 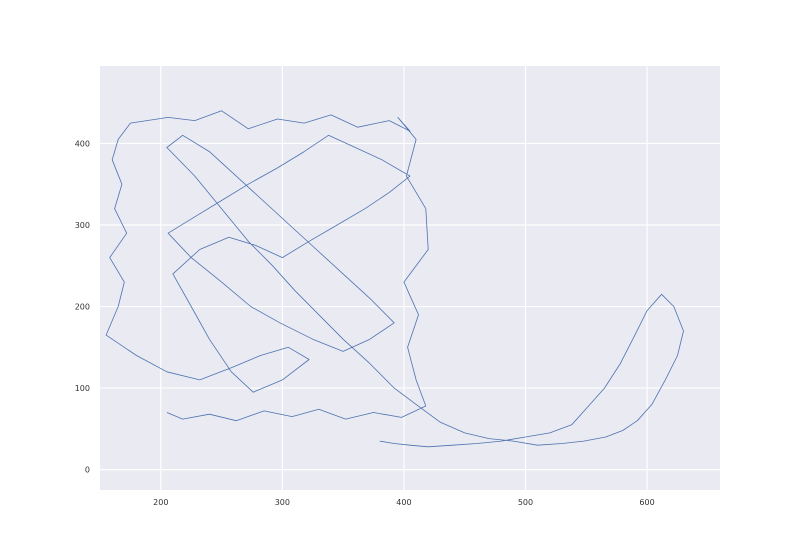 I want to click on y-tick-label: 200, so click(x=82, y=307).